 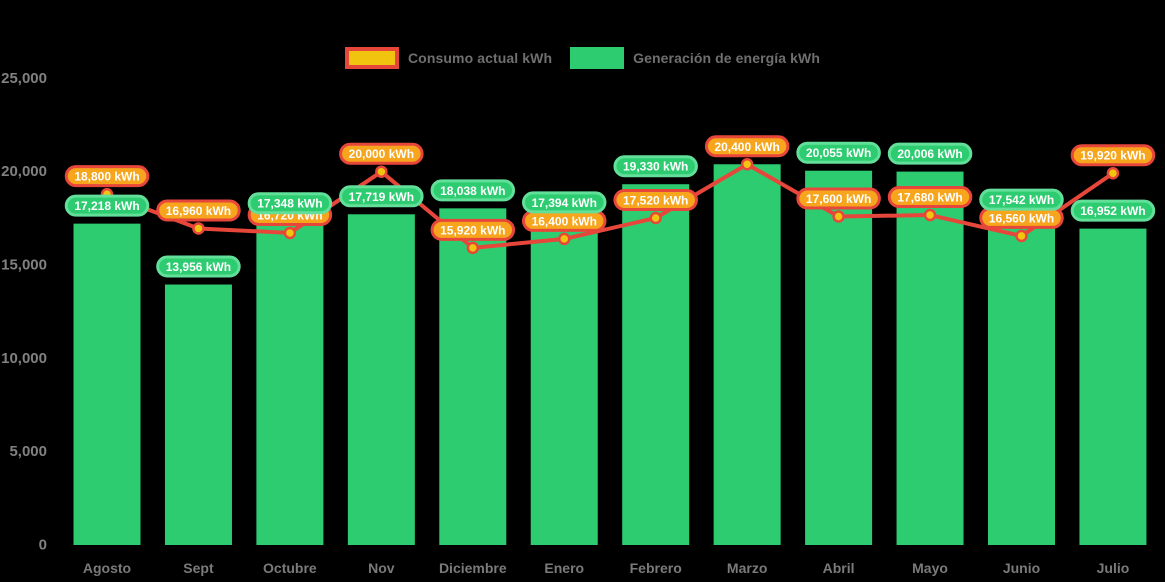 I want to click on generation-value-pill-text: 20,006 kWh, so click(x=929, y=154).